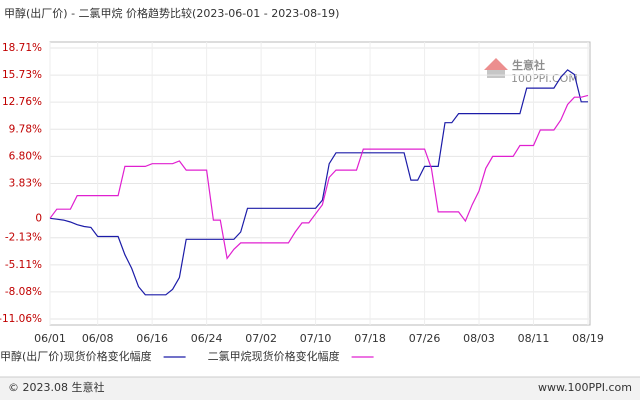 This screenshot has width=640, height=400. I want to click on watermark-name: 生意社, so click(528, 65).